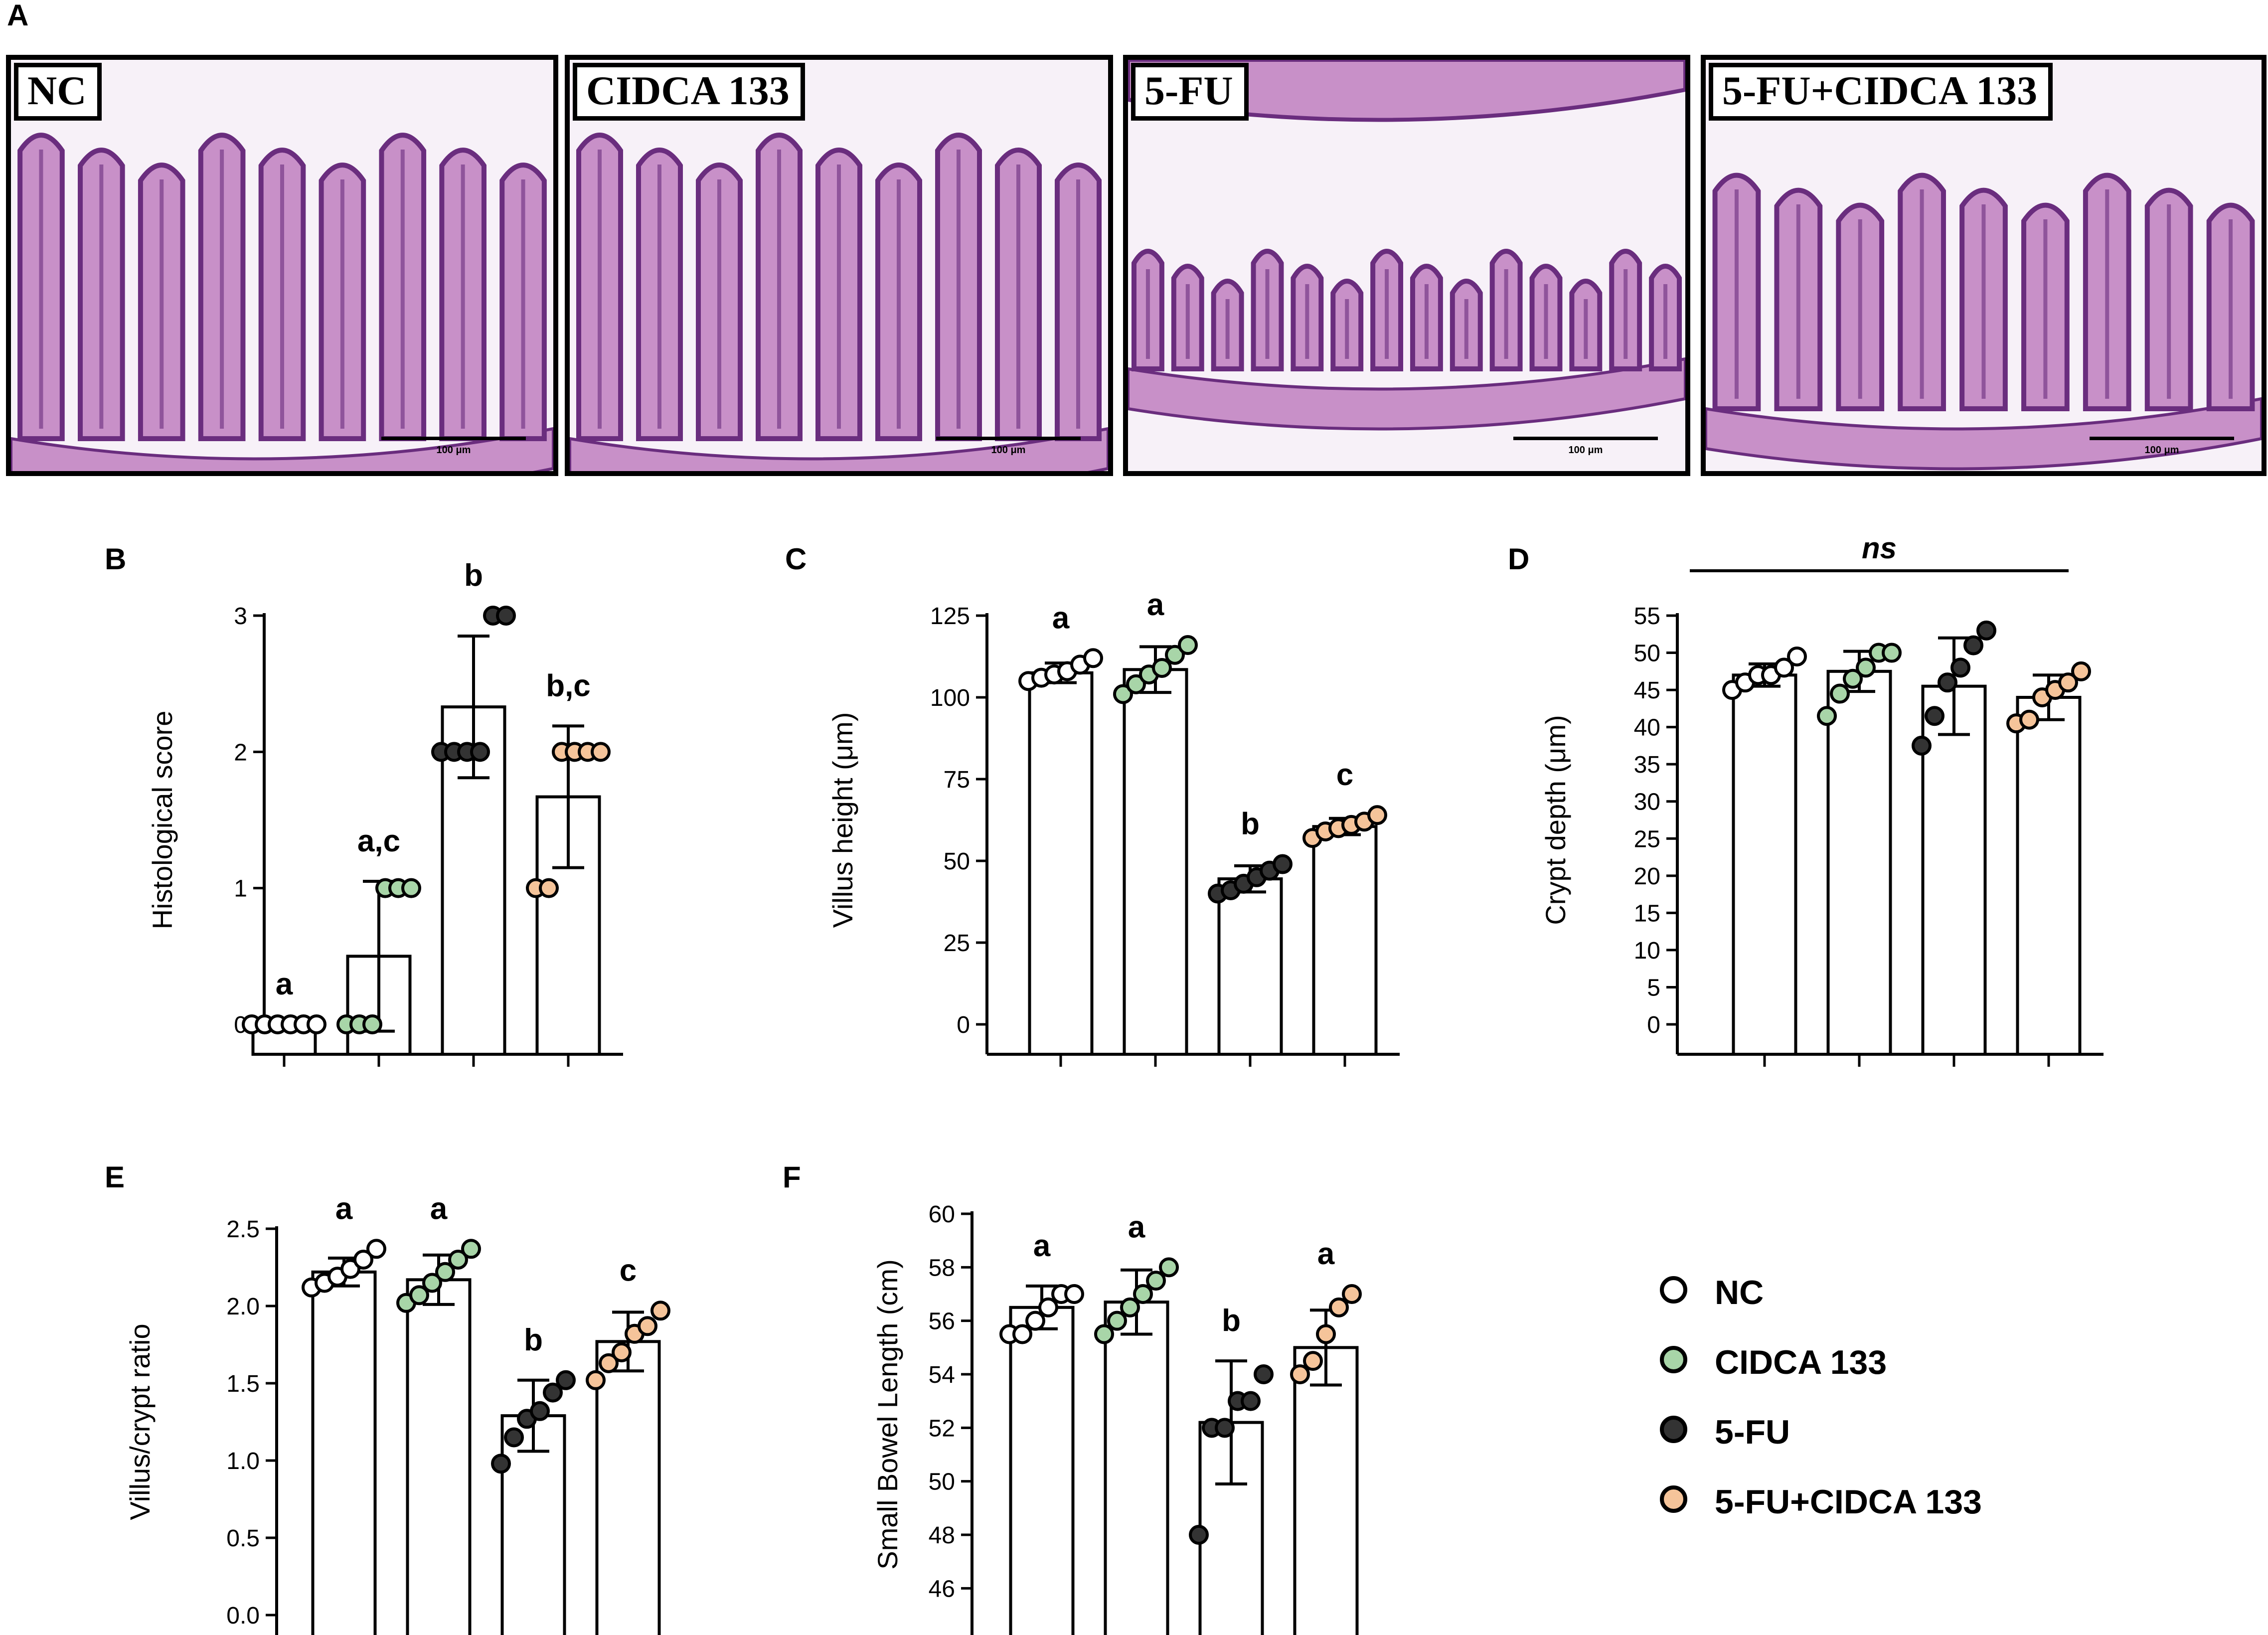 This screenshot has width=2268, height=1635. Describe the element at coordinates (1739, 1292) in the screenshot. I see `legend-label: NC` at that location.